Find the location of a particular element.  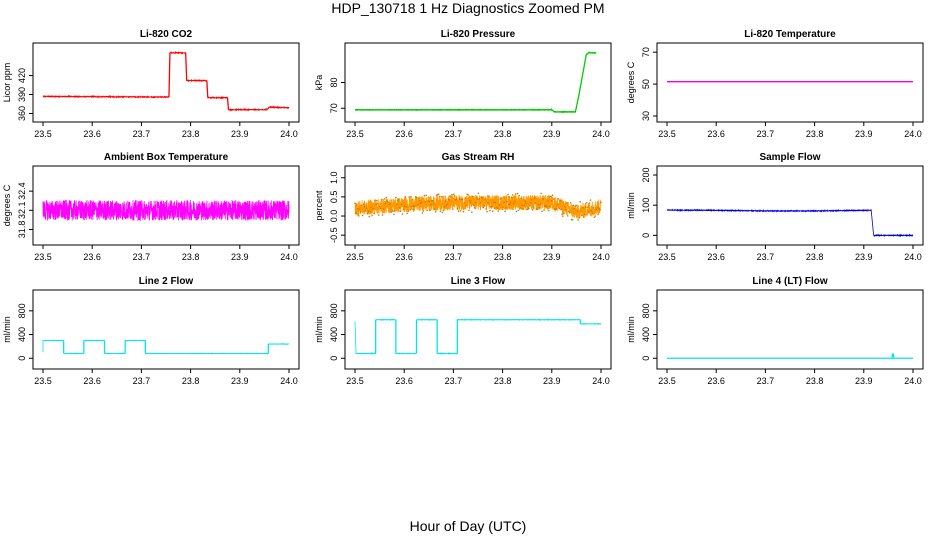

panel-title: Li-820 Pressure is located at coordinates (478, 34).